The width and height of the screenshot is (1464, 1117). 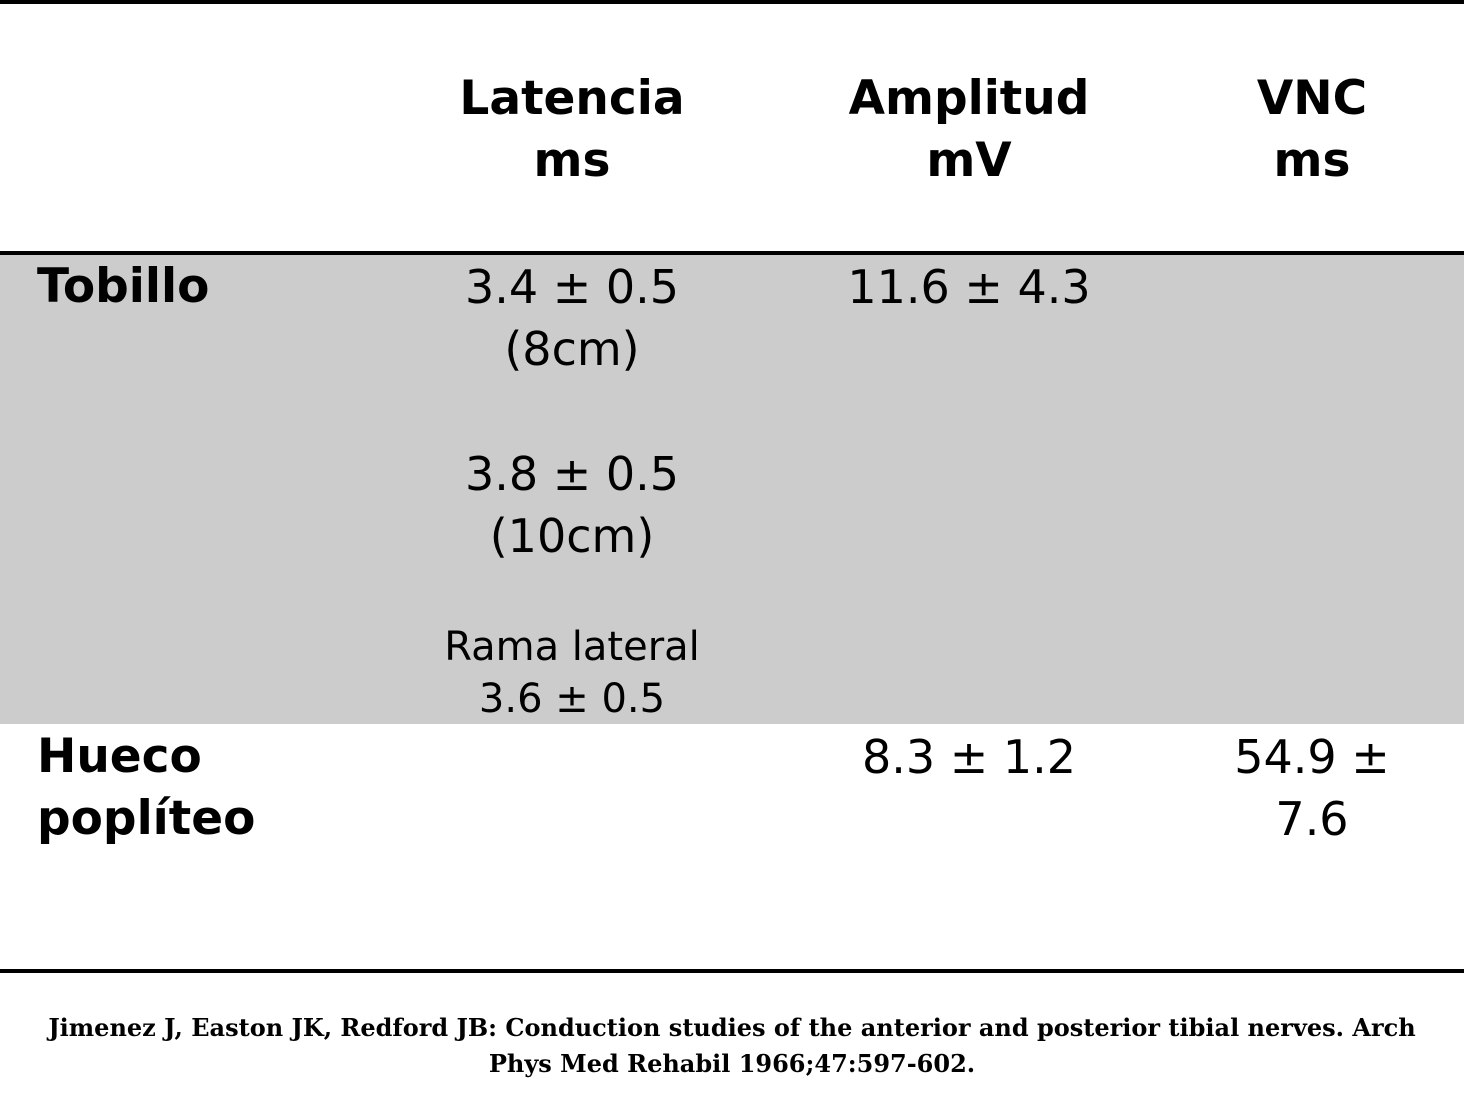 I want to click on header-latencia: Latencia ms, so click(x=572, y=130).